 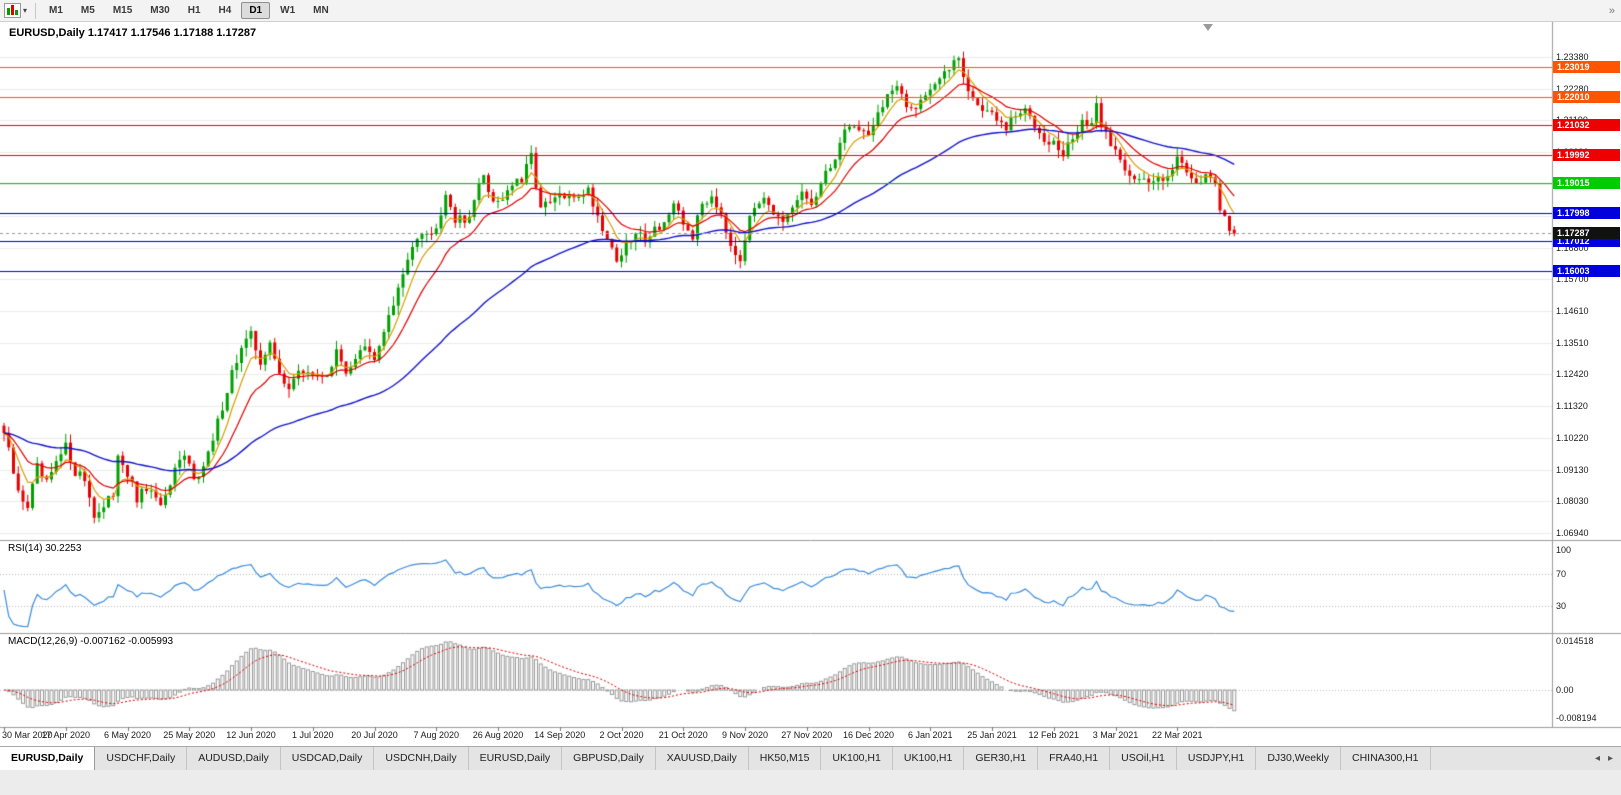 I want to click on chart-tab-usdcnh-daily: USDCNH,Daily, so click(x=421, y=758).